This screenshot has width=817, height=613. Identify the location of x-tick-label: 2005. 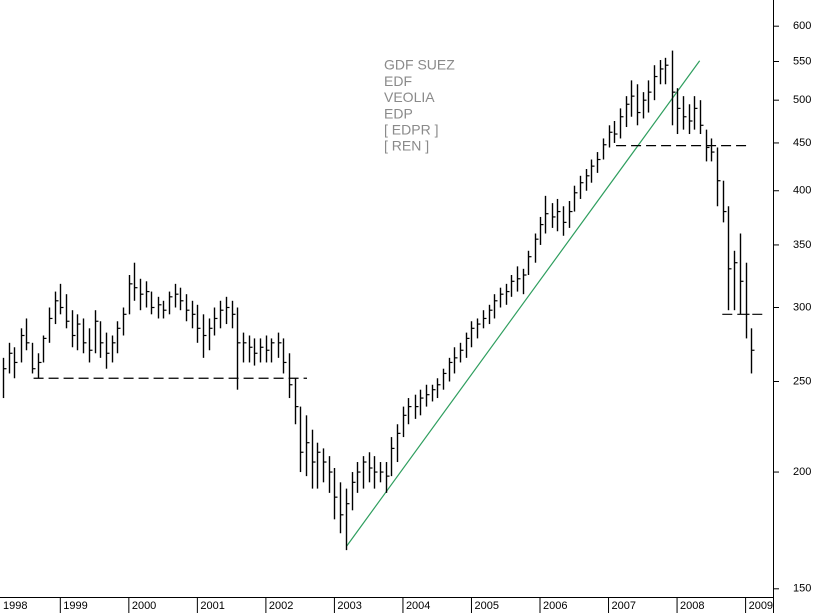
(486, 606).